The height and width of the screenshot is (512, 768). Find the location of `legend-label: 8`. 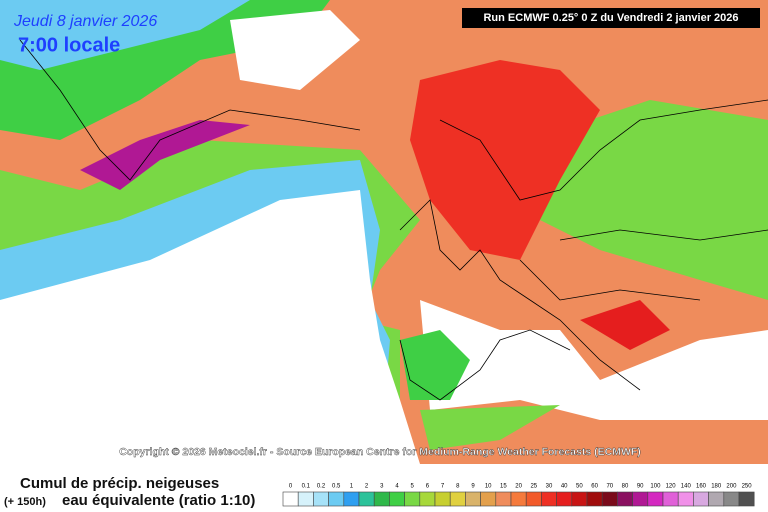

legend-label: 8 is located at coordinates (458, 487).